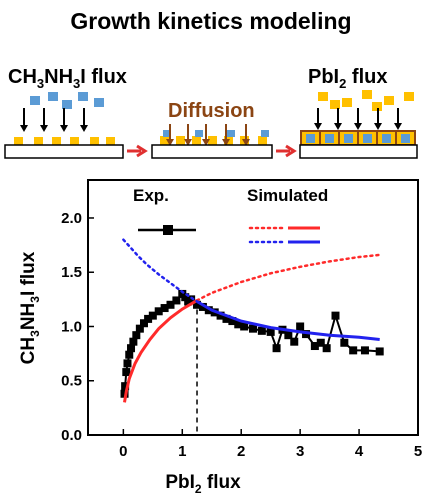 The height and width of the screenshot is (500, 423). I want to click on pbi2-flux-label: PbI2 flux, so click(347, 78).